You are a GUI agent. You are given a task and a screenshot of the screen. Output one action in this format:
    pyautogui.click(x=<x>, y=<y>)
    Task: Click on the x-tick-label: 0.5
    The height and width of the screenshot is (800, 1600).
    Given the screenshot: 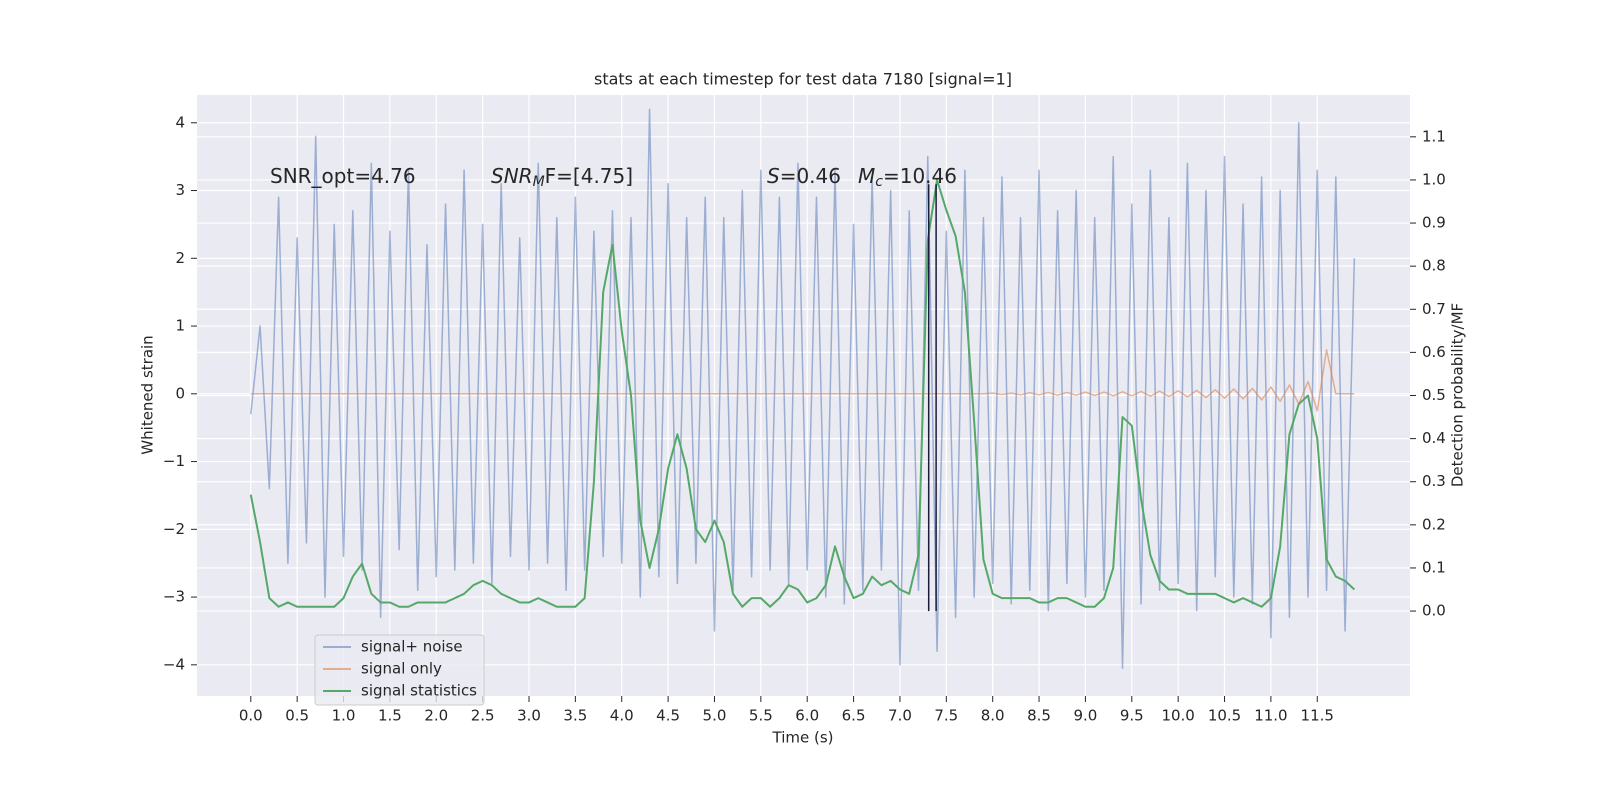 What is the action you would take?
    pyautogui.click(x=297, y=716)
    